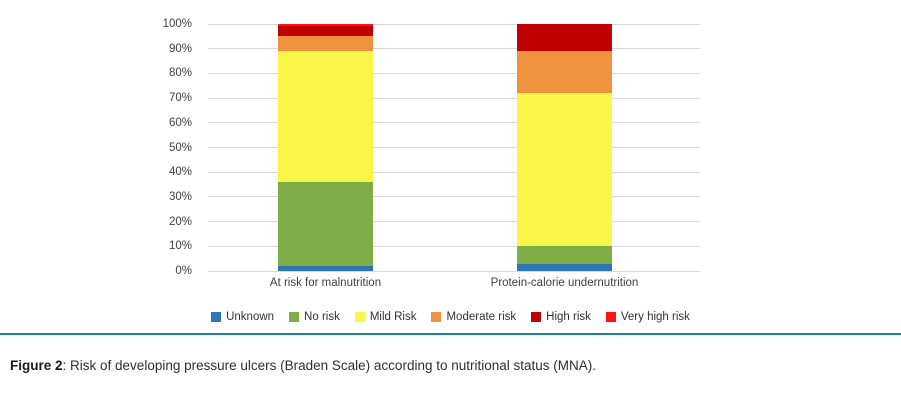 The height and width of the screenshot is (404, 901). What do you see at coordinates (180, 98) in the screenshot?
I see `y-tick-label: 70%` at bounding box center [180, 98].